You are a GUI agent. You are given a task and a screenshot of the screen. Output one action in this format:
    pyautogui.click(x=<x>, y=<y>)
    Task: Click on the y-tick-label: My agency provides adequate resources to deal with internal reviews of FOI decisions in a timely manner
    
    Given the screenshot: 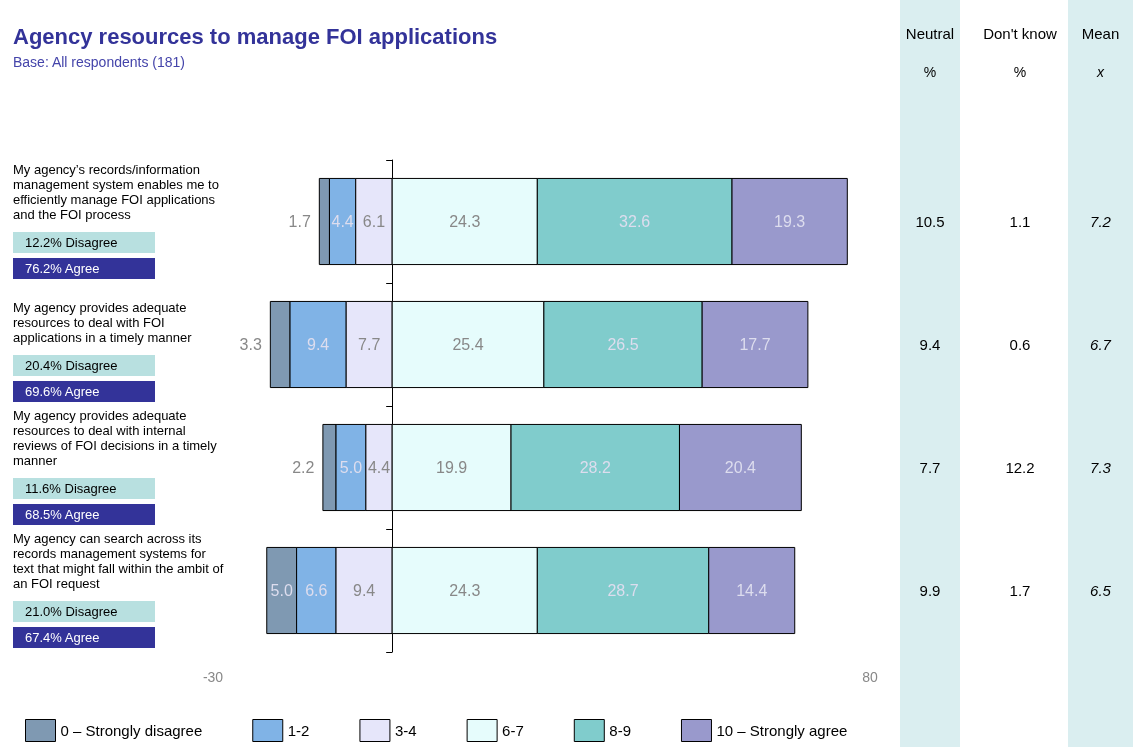 What is the action you would take?
    pyautogui.click(x=117, y=437)
    